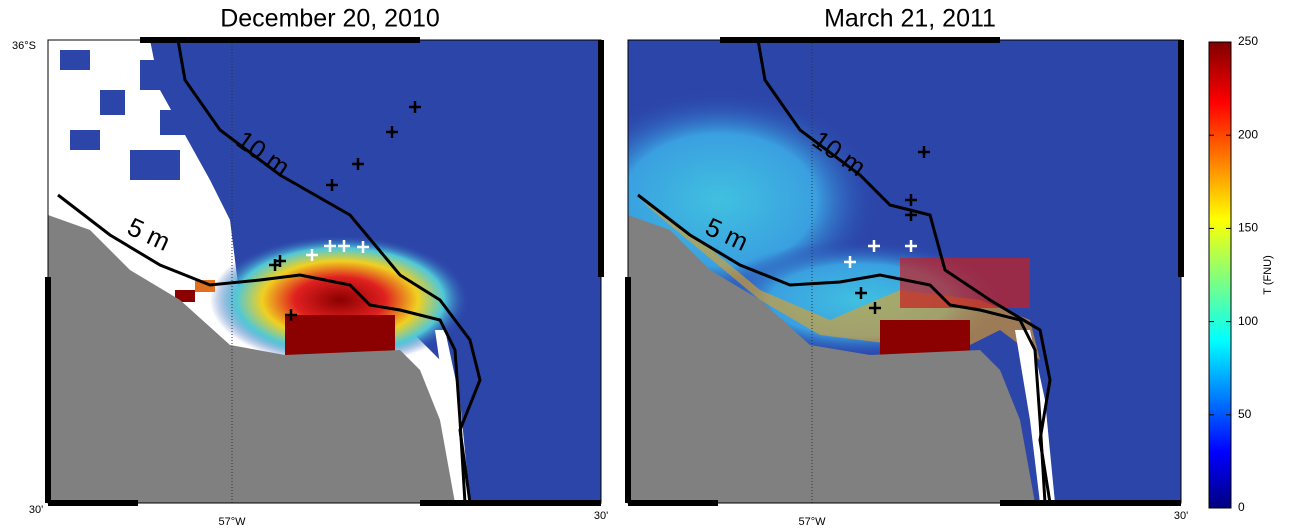 This screenshot has height=531, width=1293. I want to click on panel-title: December 20, 2010, so click(330, 19).